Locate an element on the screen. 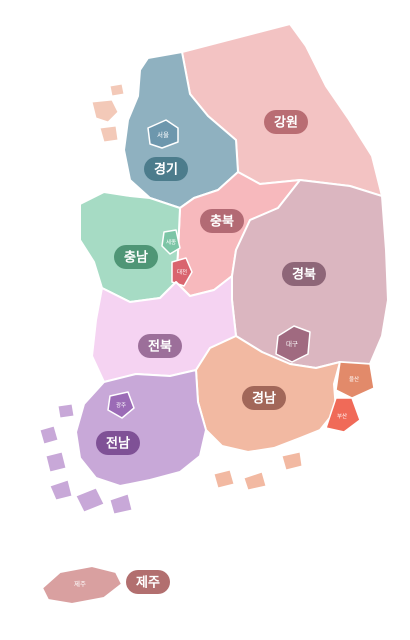 The width and height of the screenshot is (410, 640). seoul-label: 서울 is located at coordinates (163, 134).